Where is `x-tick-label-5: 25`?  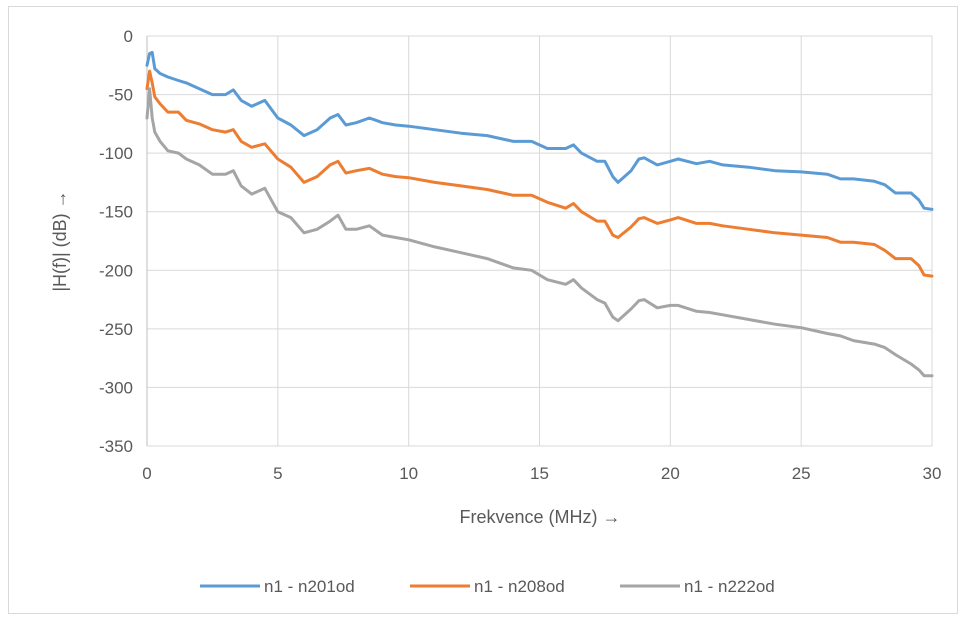 x-tick-label-5: 25 is located at coordinates (801, 473).